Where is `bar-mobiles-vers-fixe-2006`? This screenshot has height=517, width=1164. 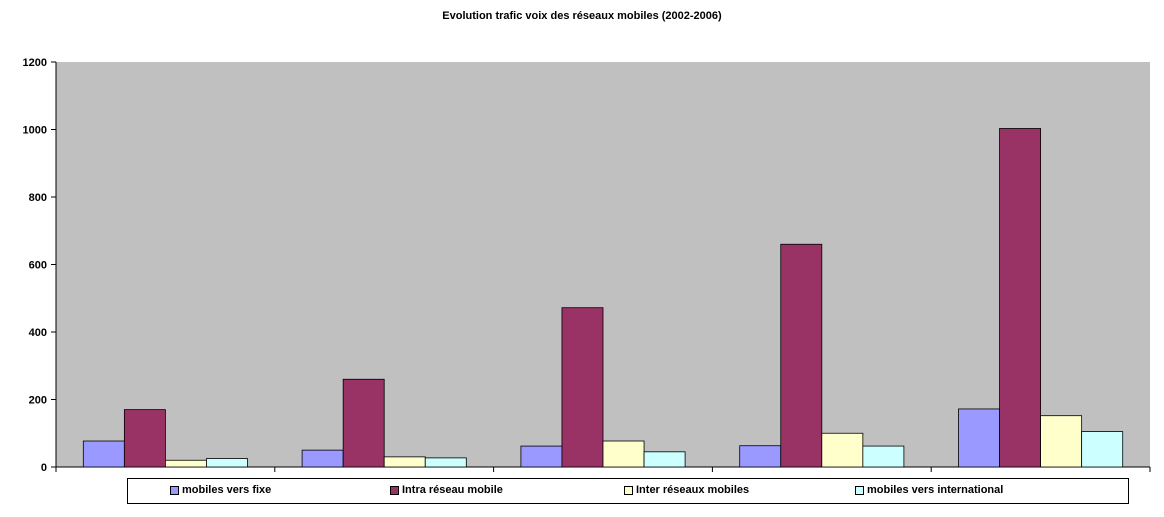
bar-mobiles-vers-fixe-2006 is located at coordinates (979, 438).